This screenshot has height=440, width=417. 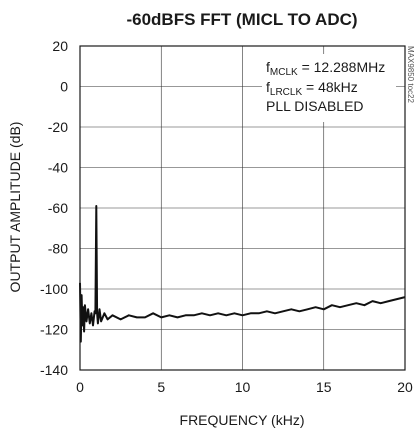 What do you see at coordinates (410, 74) in the screenshot?
I see `watermark: MAX9850 toc22` at bounding box center [410, 74].